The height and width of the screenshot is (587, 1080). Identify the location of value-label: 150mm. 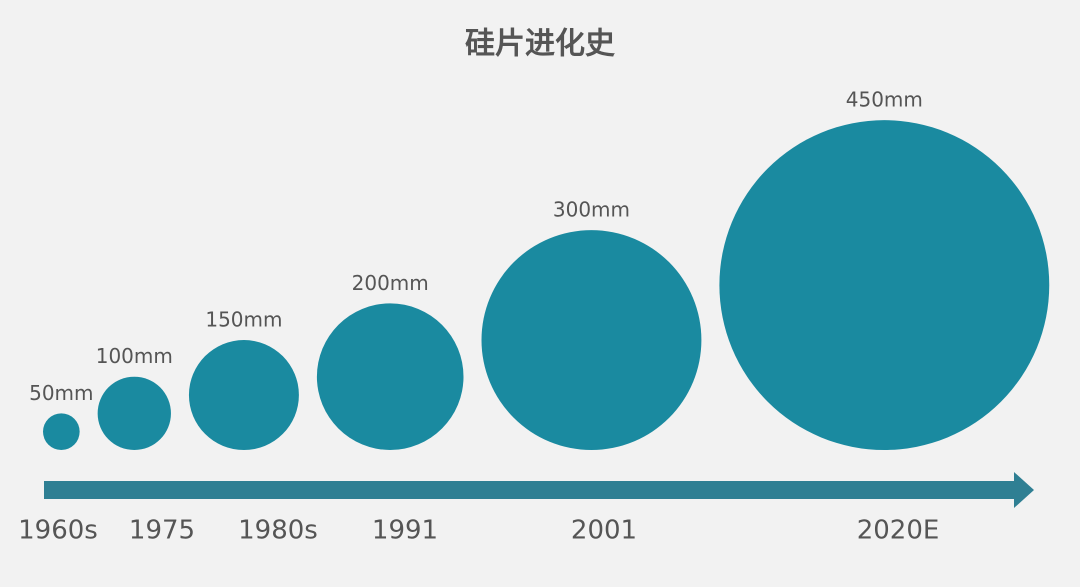
(243, 320).